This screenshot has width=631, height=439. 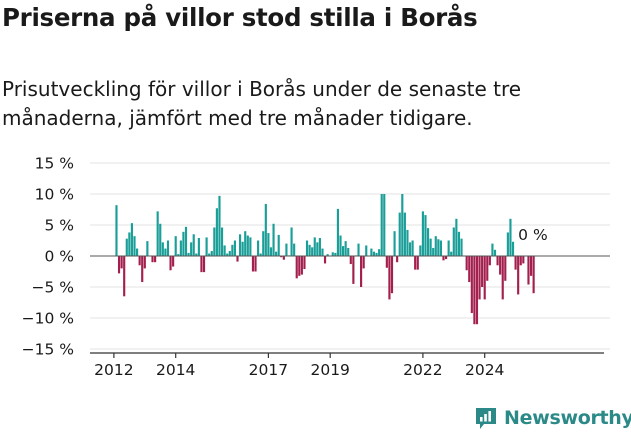 I want to click on y-tick-label: −15 %, so click(x=48, y=350).